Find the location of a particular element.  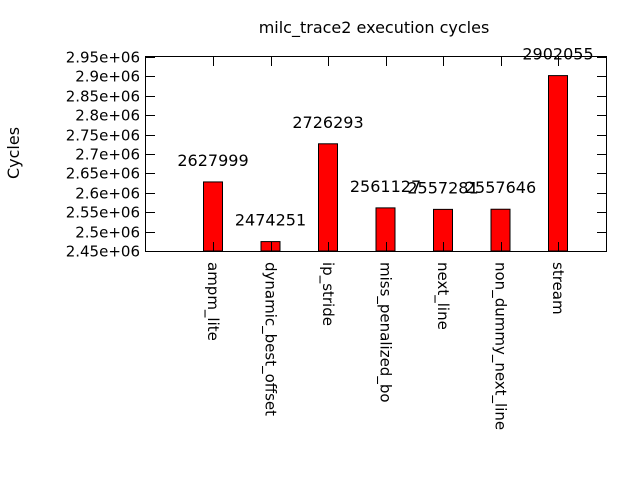

data-label: 2902055 is located at coordinates (557, 54).